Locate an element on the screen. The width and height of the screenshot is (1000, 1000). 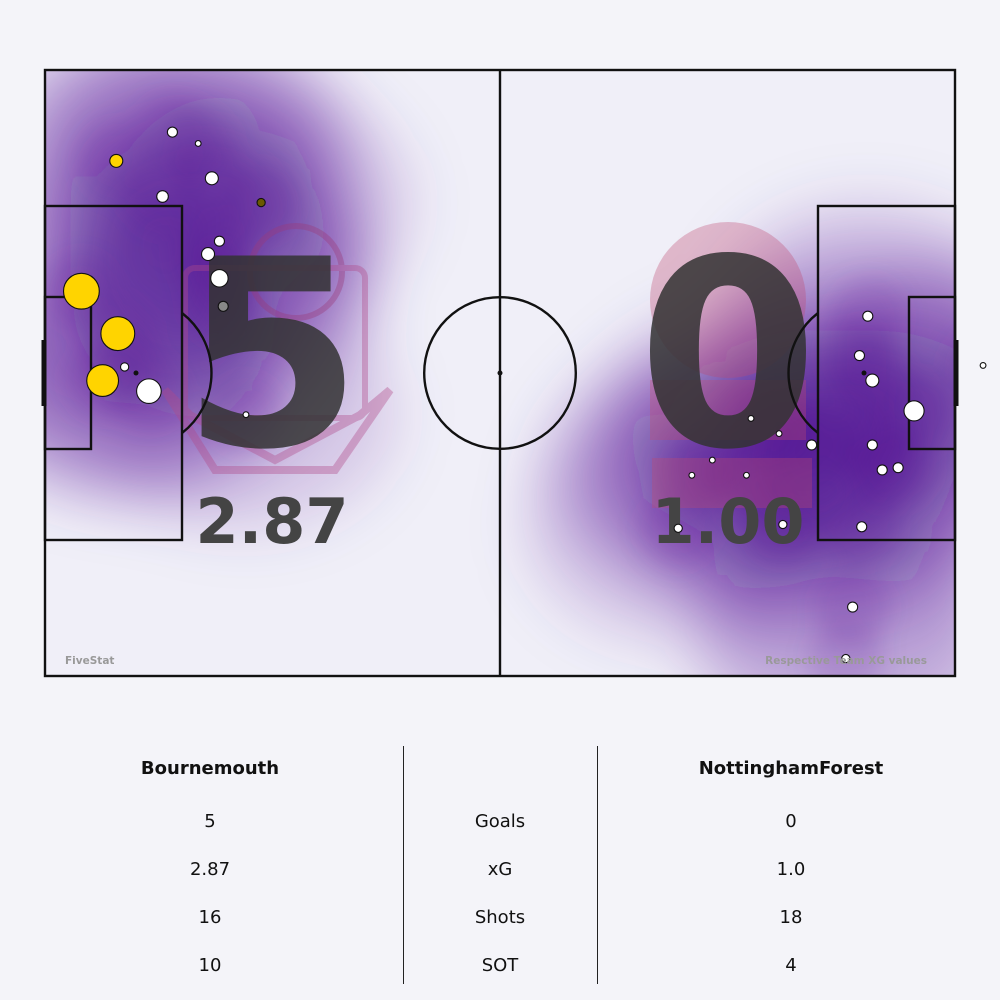
away-team-badge is located at coordinates (731, 365).